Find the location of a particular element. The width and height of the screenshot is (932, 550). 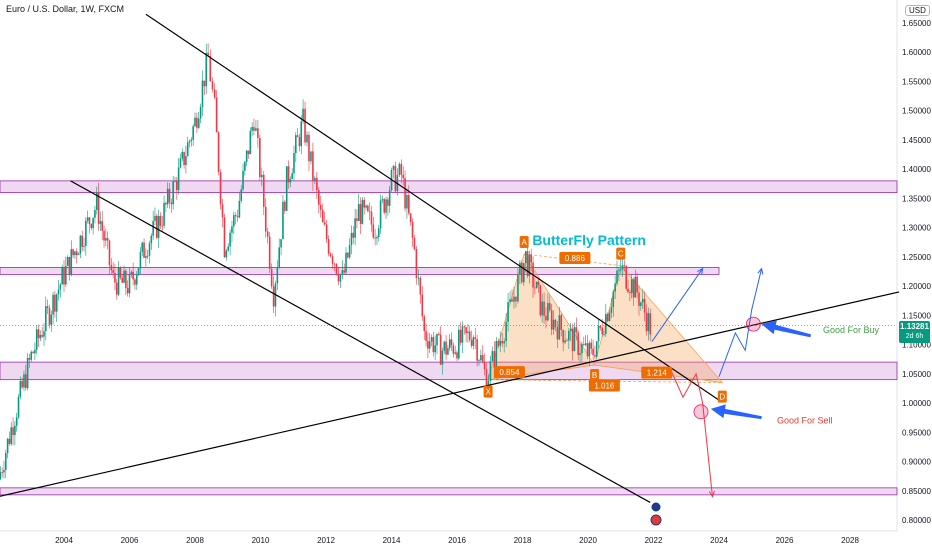

buy-circle is located at coordinates (753, 324).